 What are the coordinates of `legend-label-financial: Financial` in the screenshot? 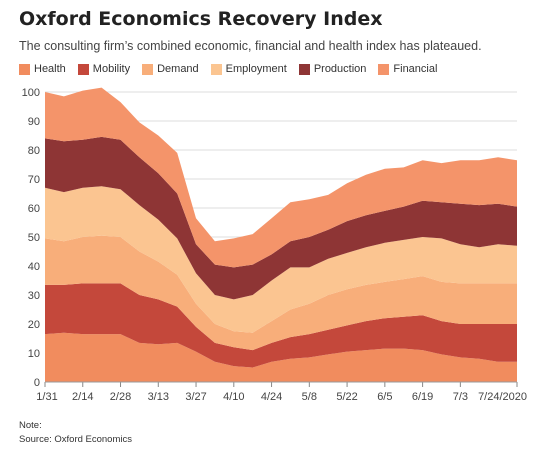 It's located at (415, 69).